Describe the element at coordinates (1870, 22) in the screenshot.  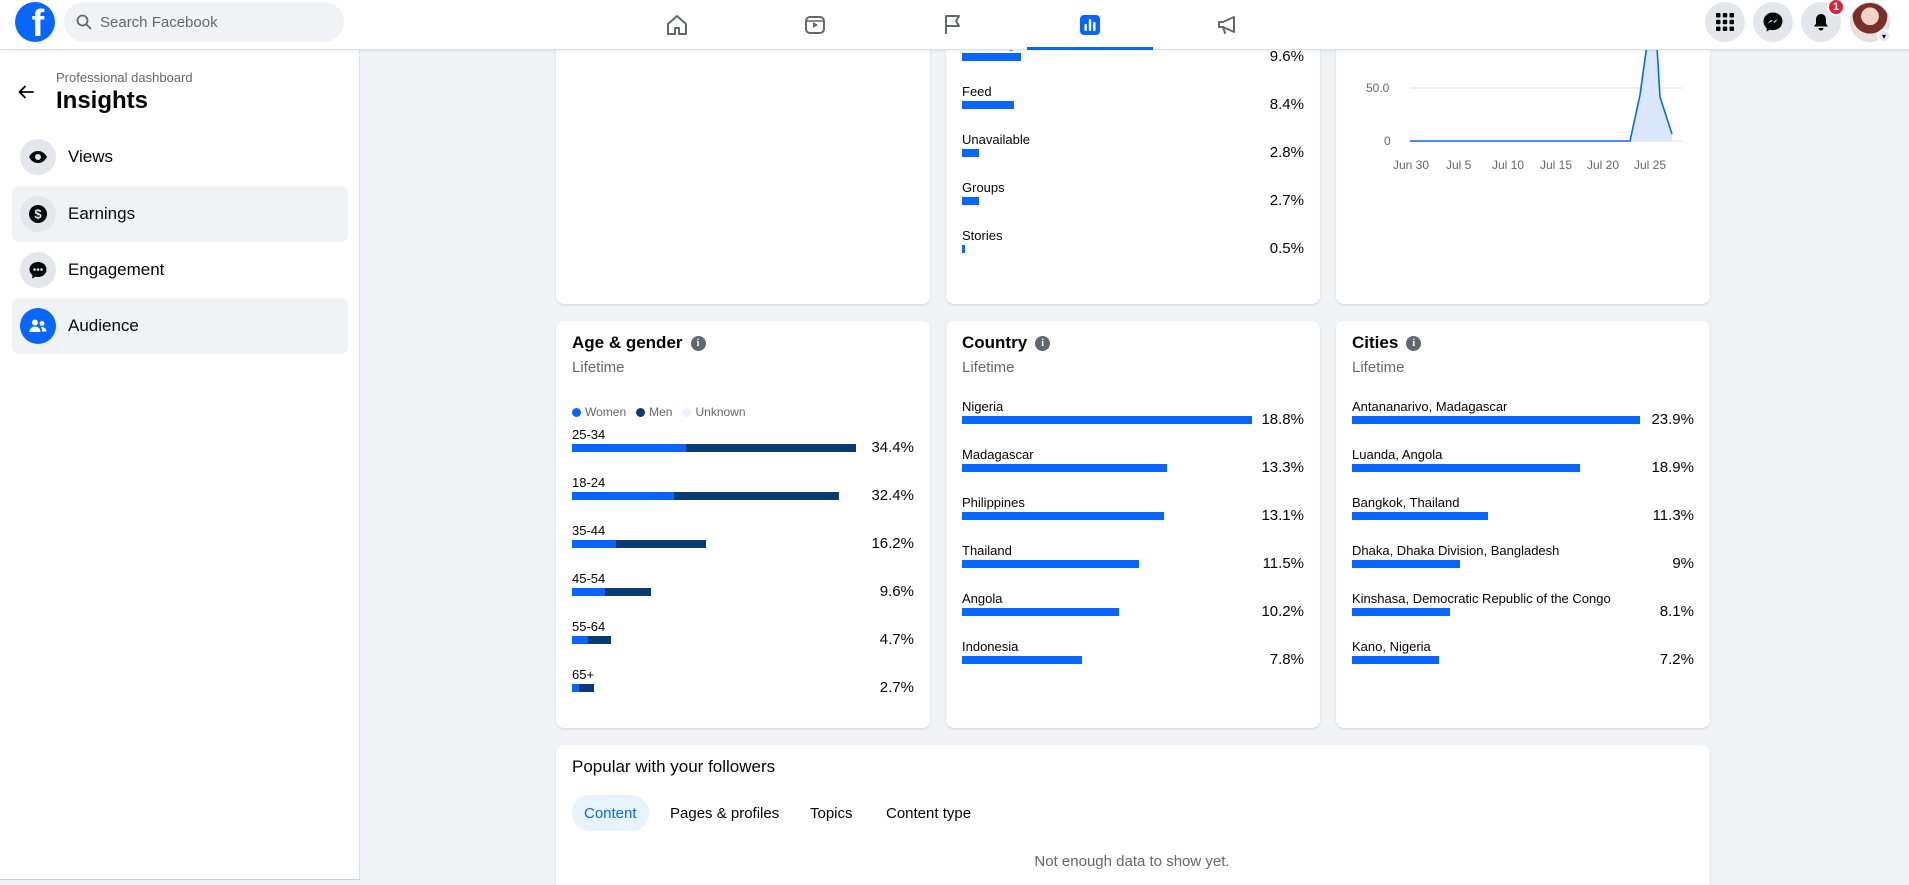
I see `profile-avatar: ▾` at that location.